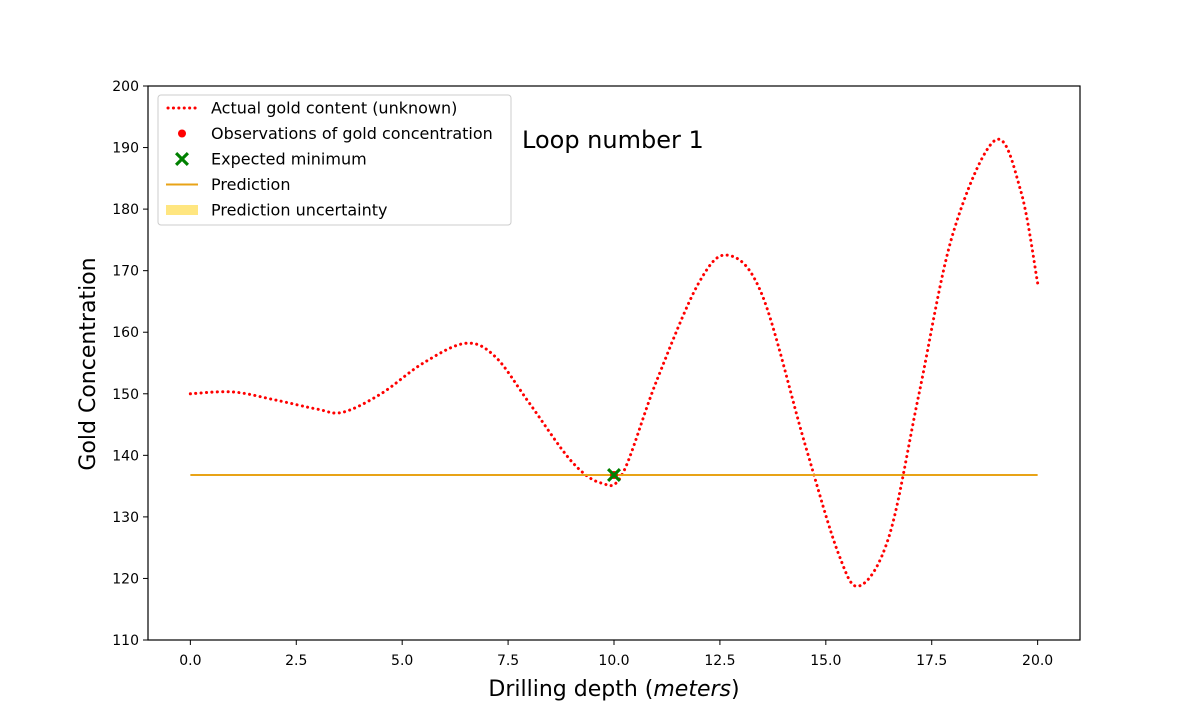 The width and height of the screenshot is (1200, 720). Describe the element at coordinates (125, 210) in the screenshot. I see `y-tick-label: 180` at that location.